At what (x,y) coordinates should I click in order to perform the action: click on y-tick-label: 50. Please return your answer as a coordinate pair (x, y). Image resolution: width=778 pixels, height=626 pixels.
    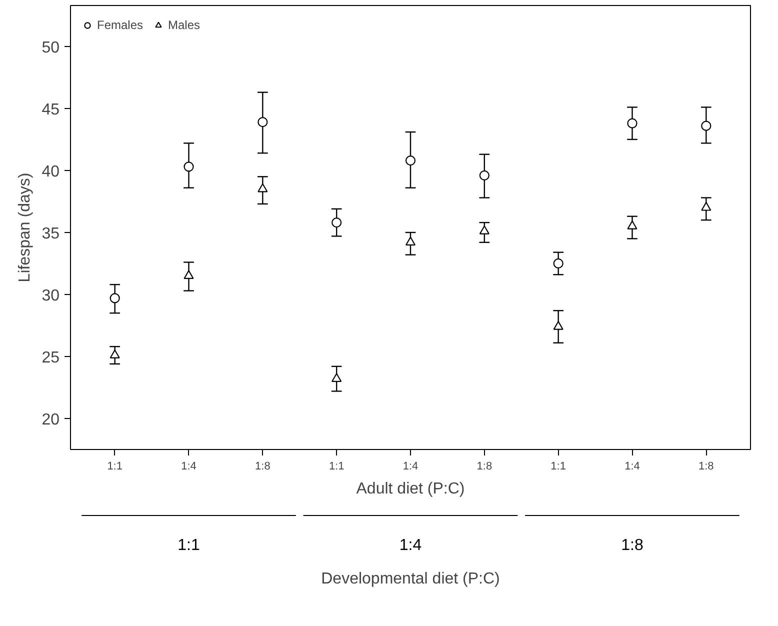
    Looking at the image, I should click on (51, 47).